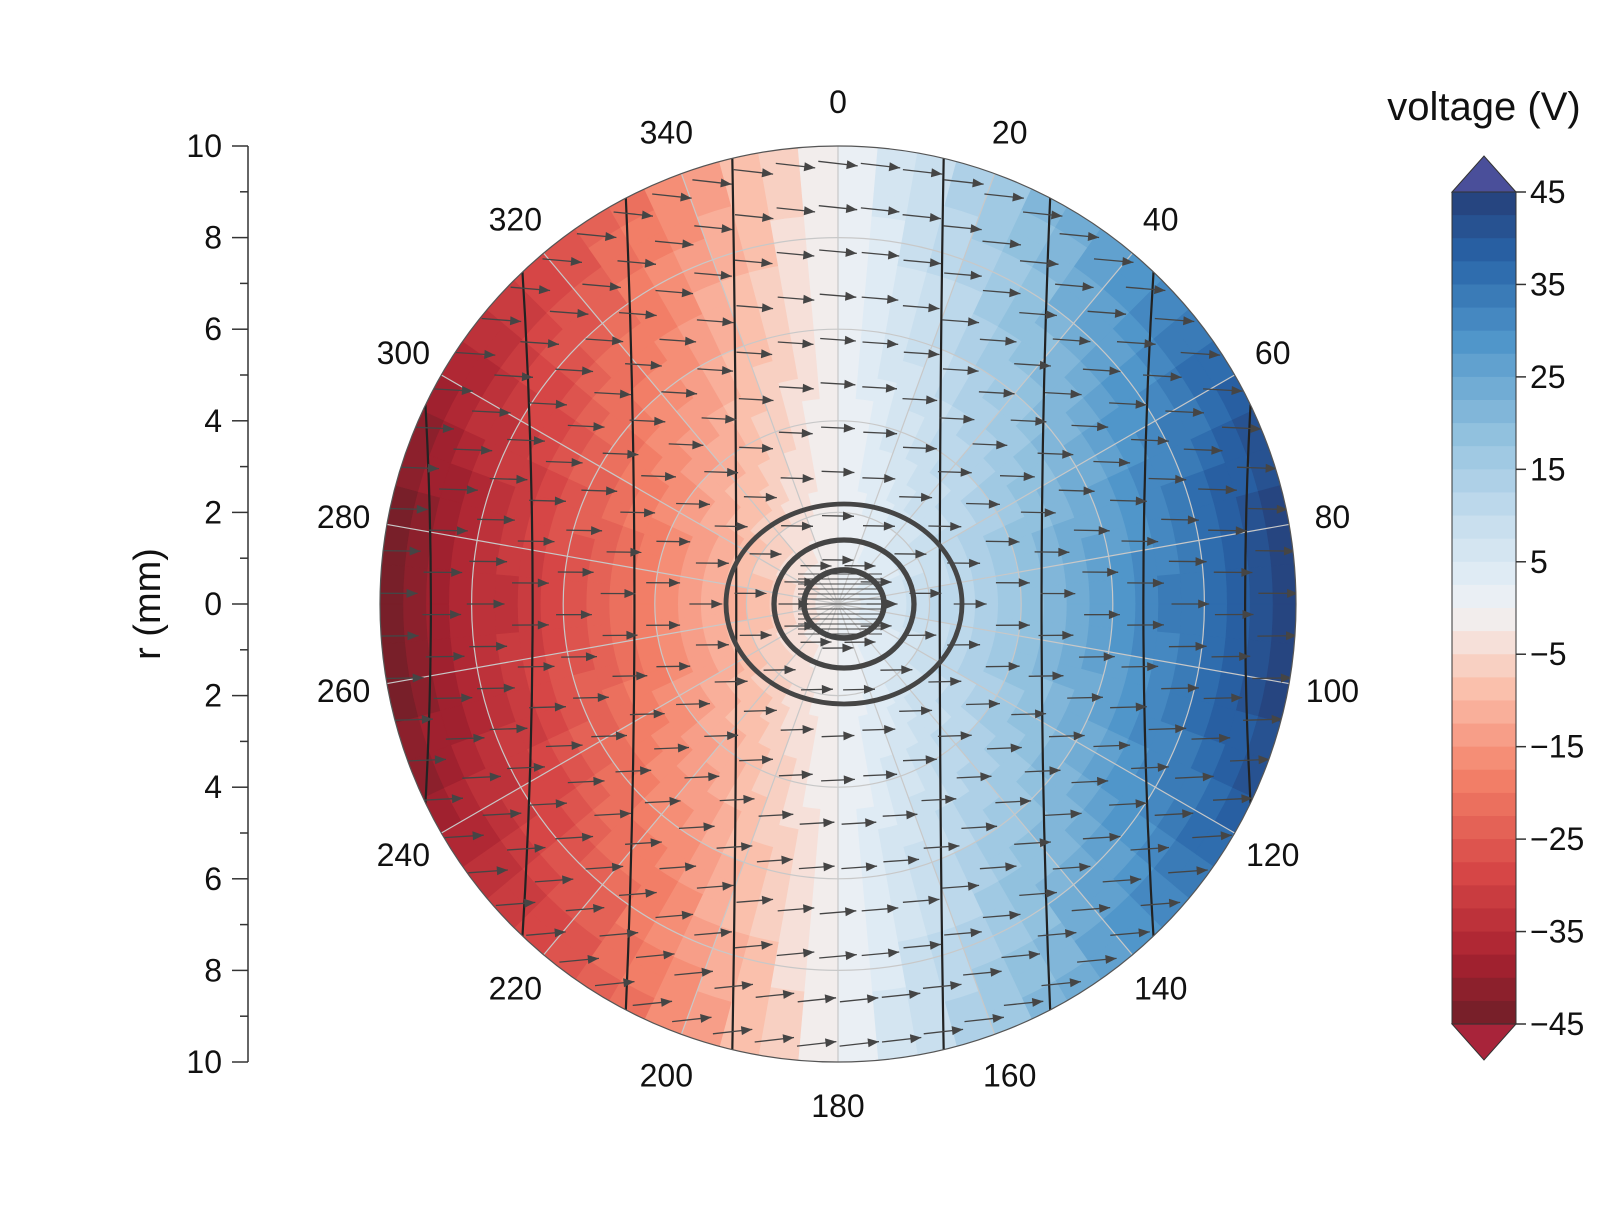 The width and height of the screenshot is (1608, 1231). What do you see at coordinates (837, 1106) in the screenshot?
I see `angular-tick-label: 180` at bounding box center [837, 1106].